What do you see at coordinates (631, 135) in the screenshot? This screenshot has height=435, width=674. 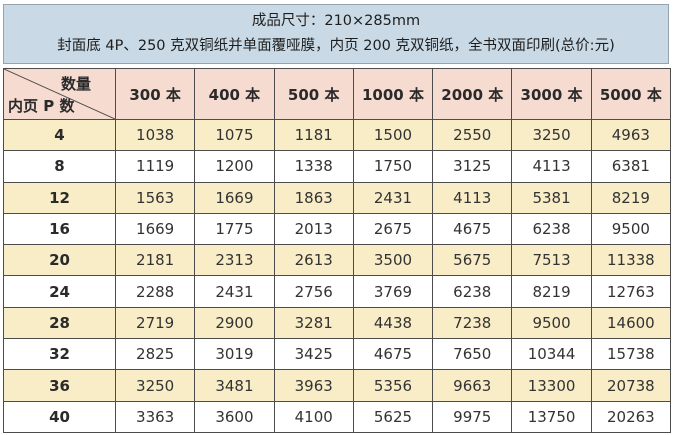 I see `price-cell: 4963` at bounding box center [631, 135].